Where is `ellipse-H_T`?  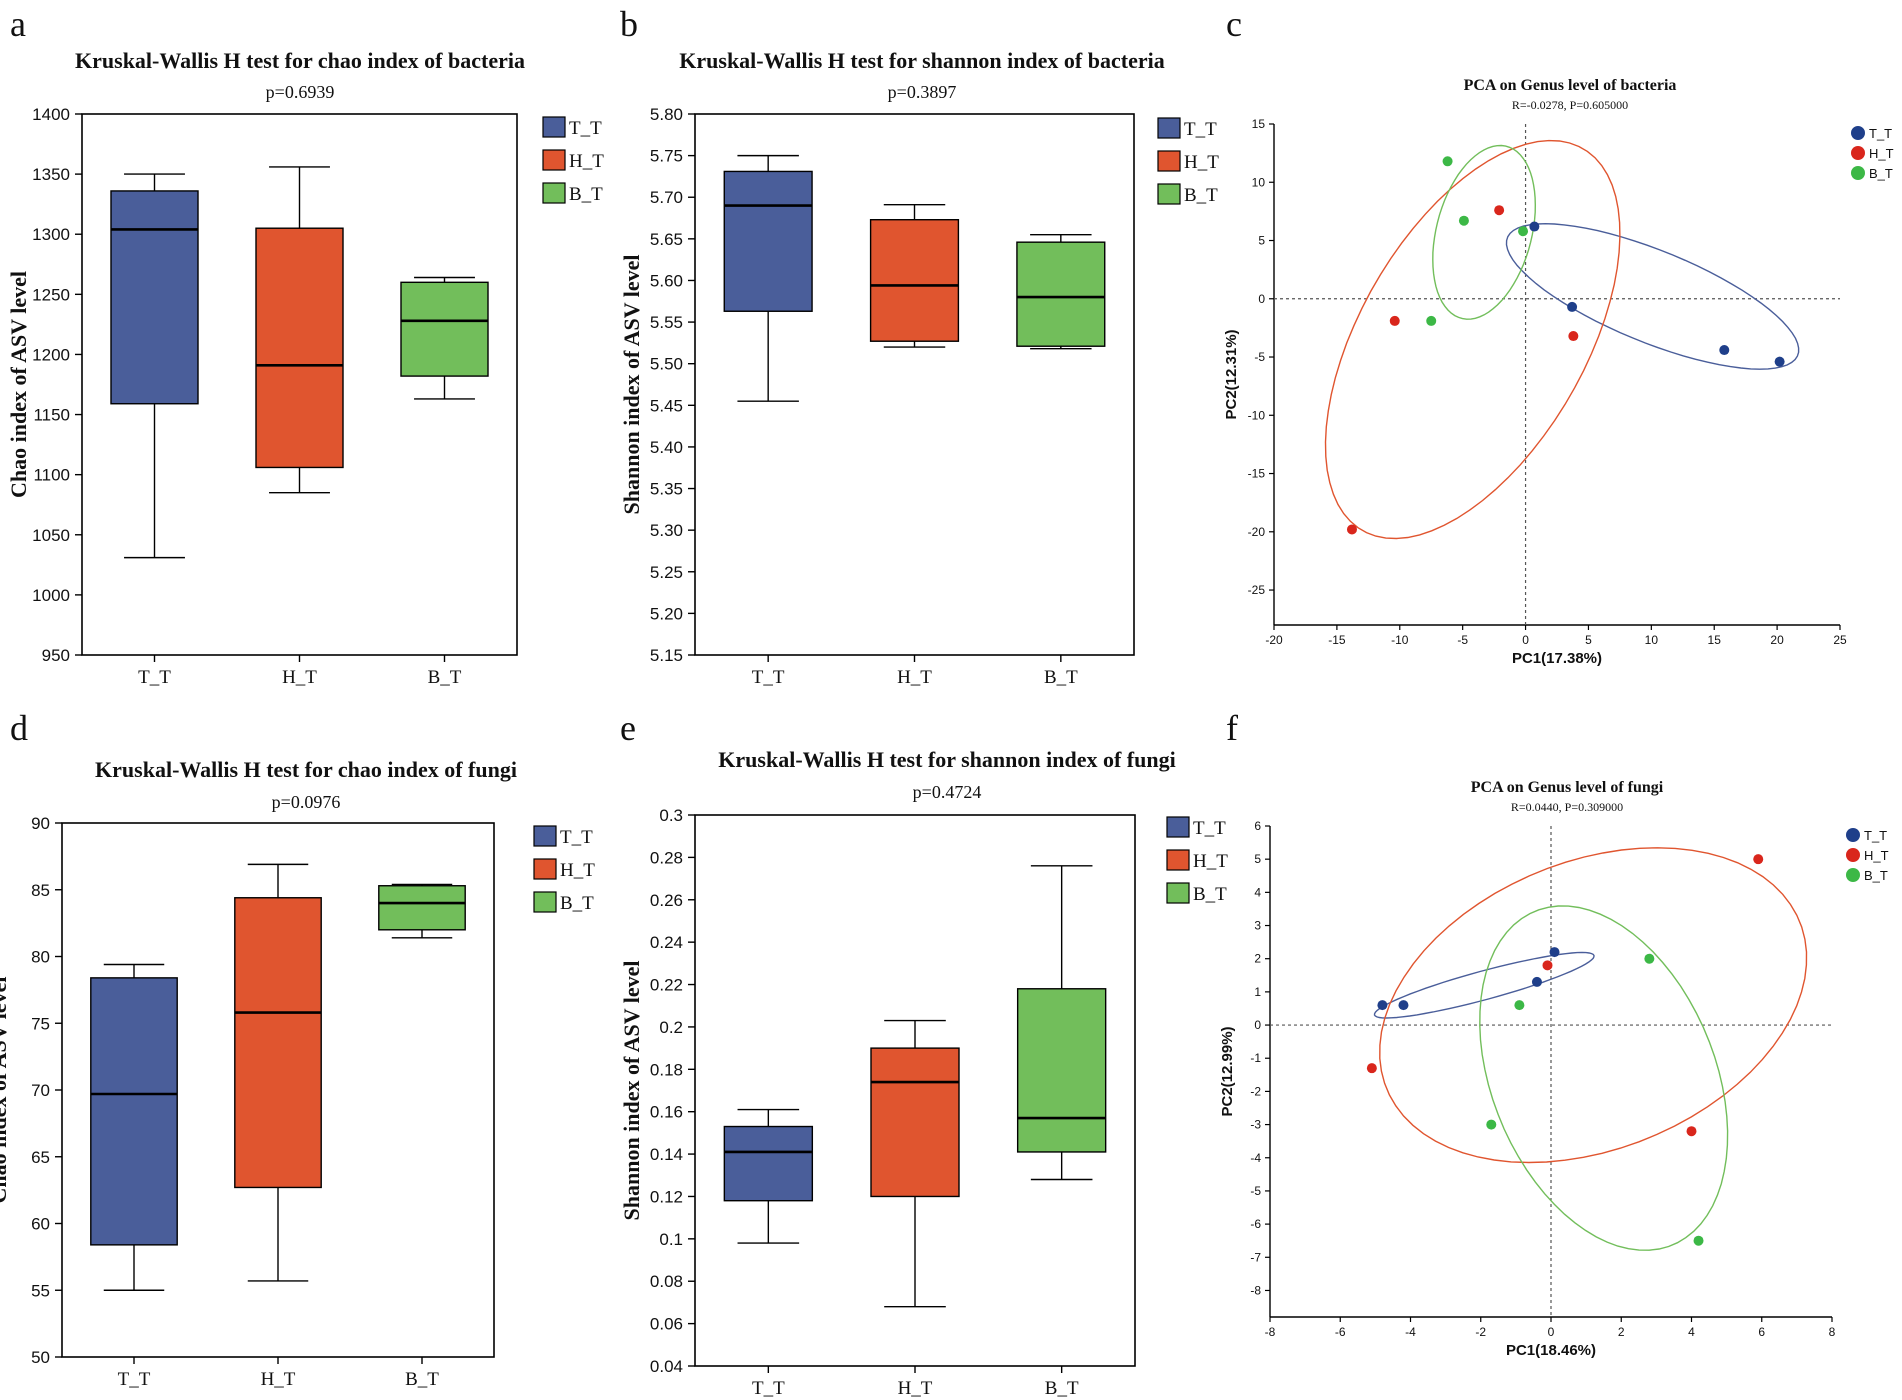
ellipse-H_T is located at coordinates (1593, 1005).